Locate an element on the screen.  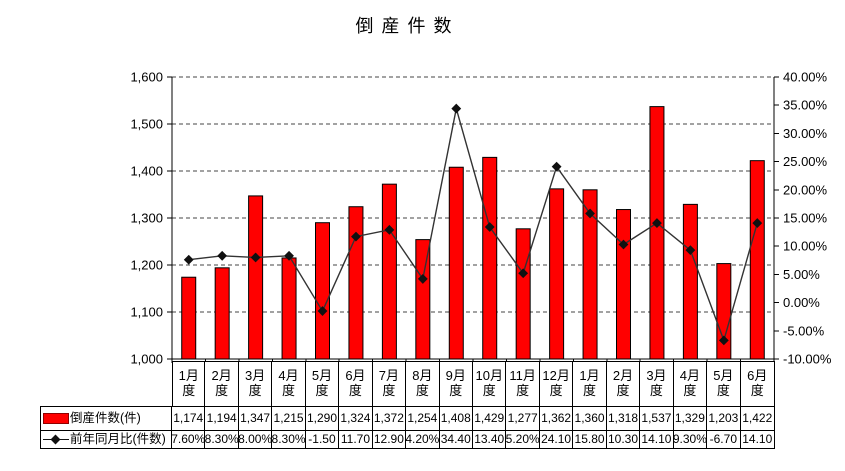
category-cell: 7月度 is located at coordinates (389, 383).